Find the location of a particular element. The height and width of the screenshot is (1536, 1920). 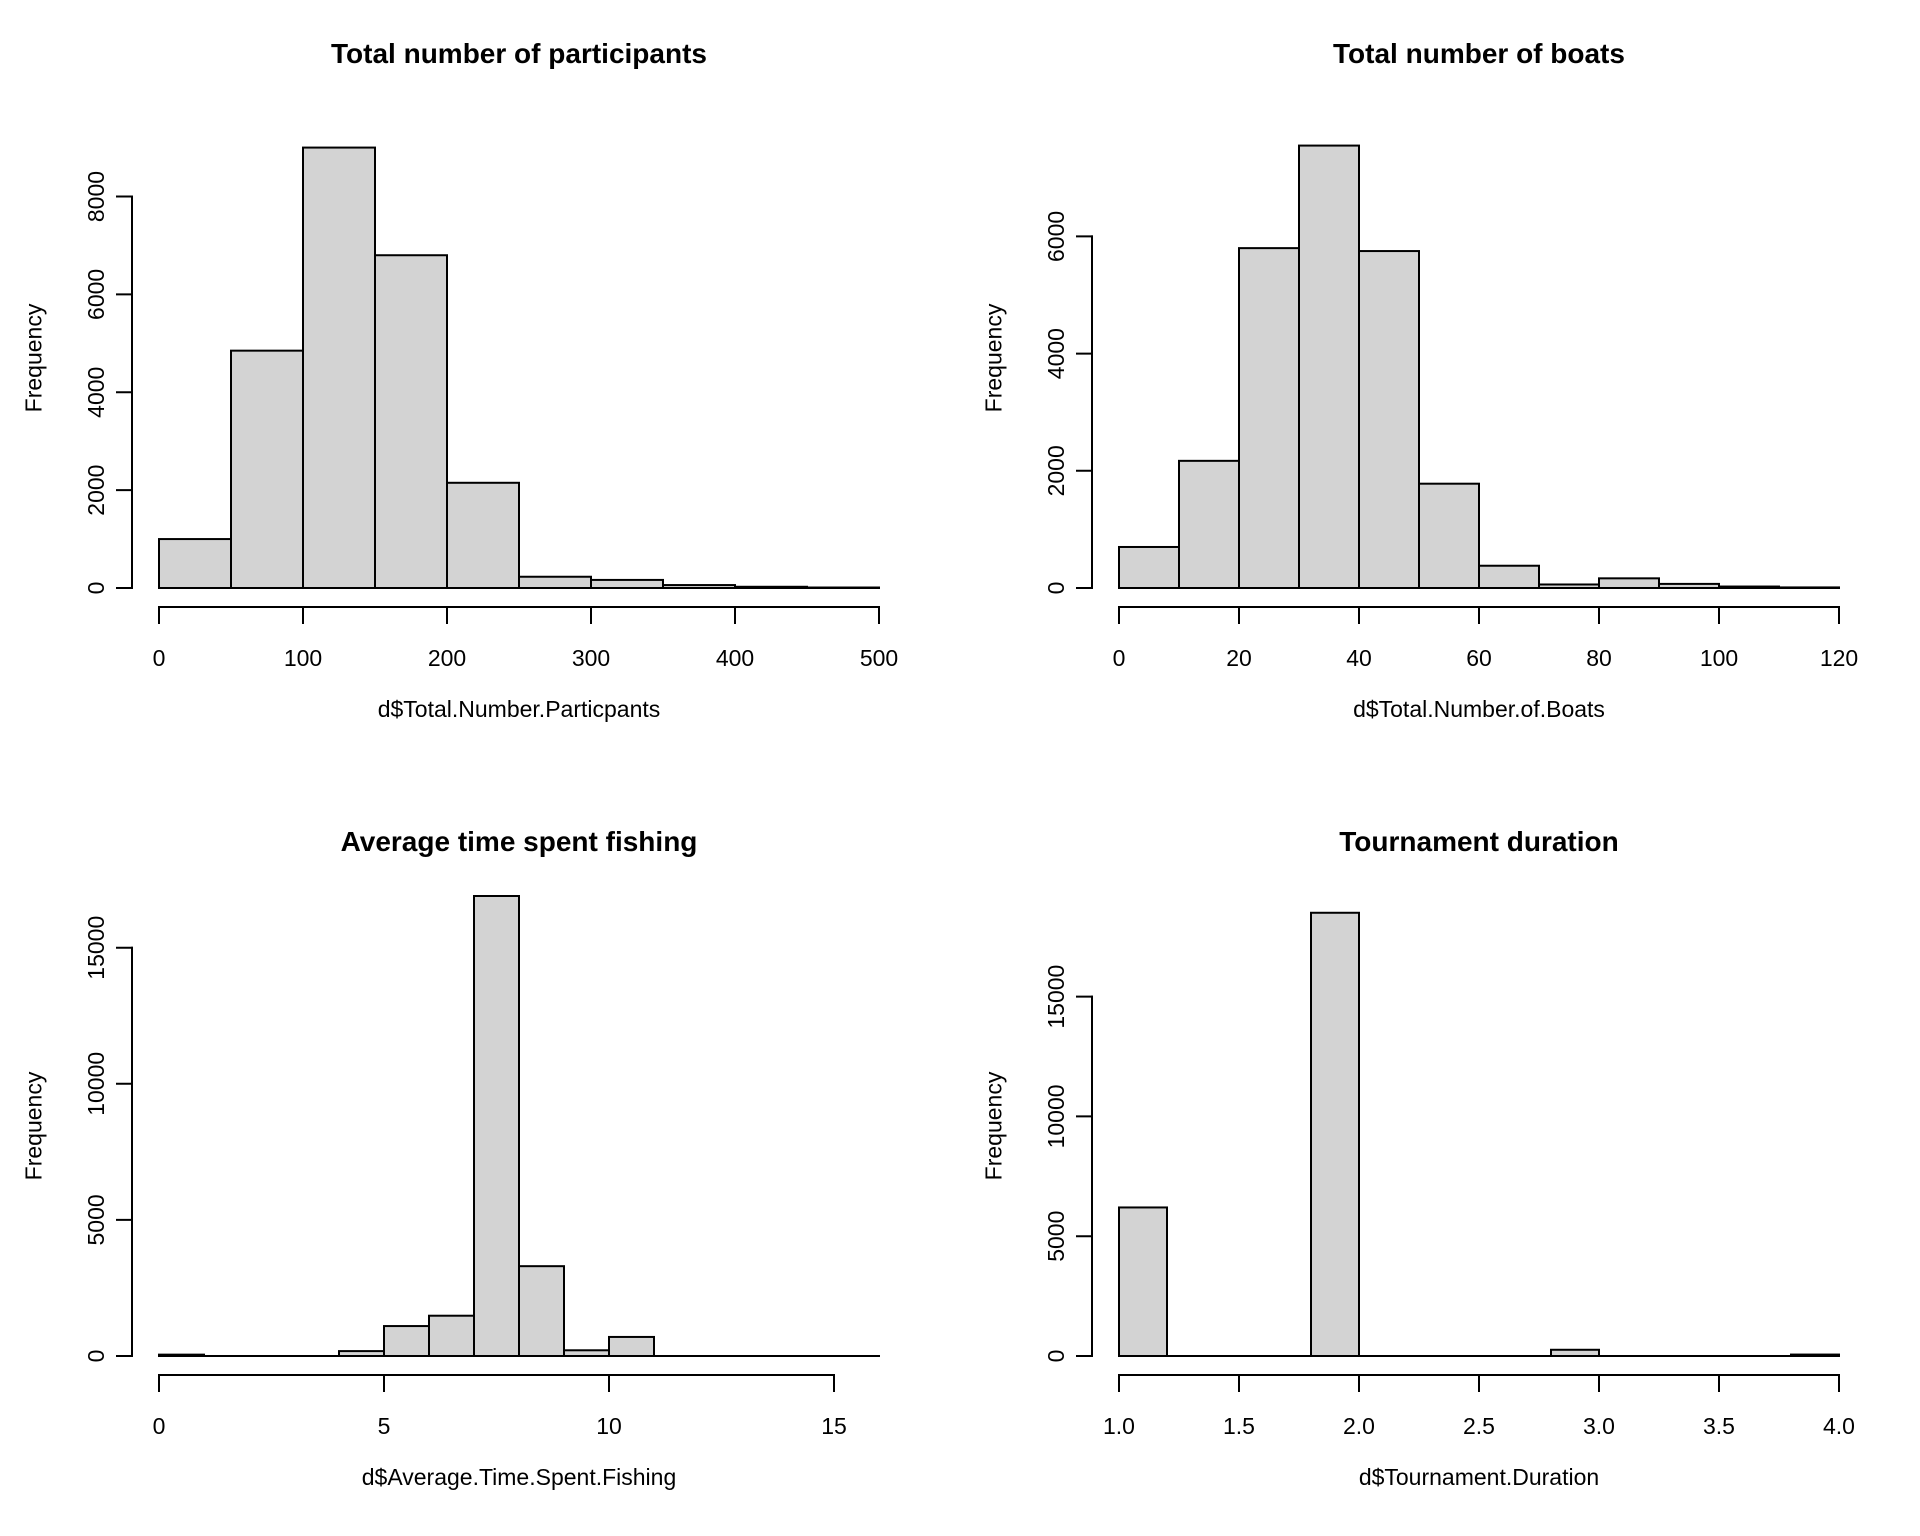

histogram-plot-avg-time-fishing: 0 5000 10000 15000 0 5 10 15 is located at coordinates (481, 1167).